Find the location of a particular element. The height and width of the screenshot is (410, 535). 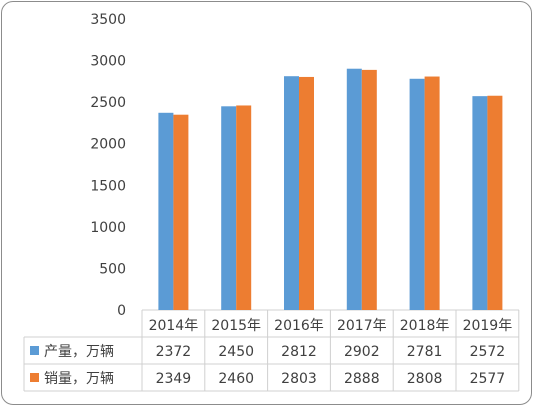

data-label: 2808 is located at coordinates (425, 379).